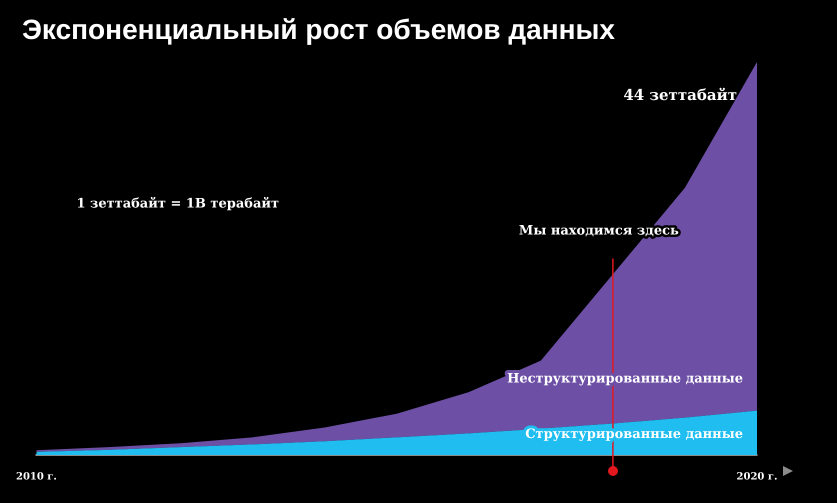  Describe the element at coordinates (36, 477) in the screenshot. I see `x-tick-label: 2010 г.` at that location.